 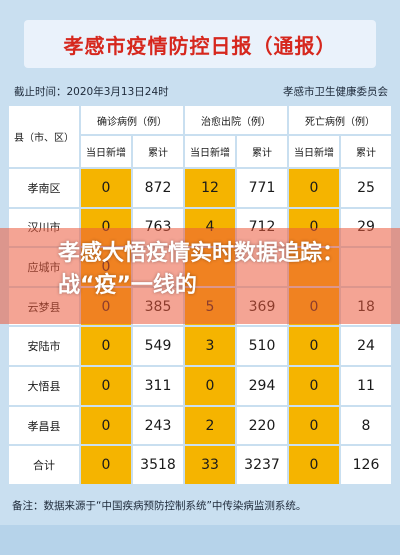 I want to click on table-cell: 311, so click(x=158, y=386).